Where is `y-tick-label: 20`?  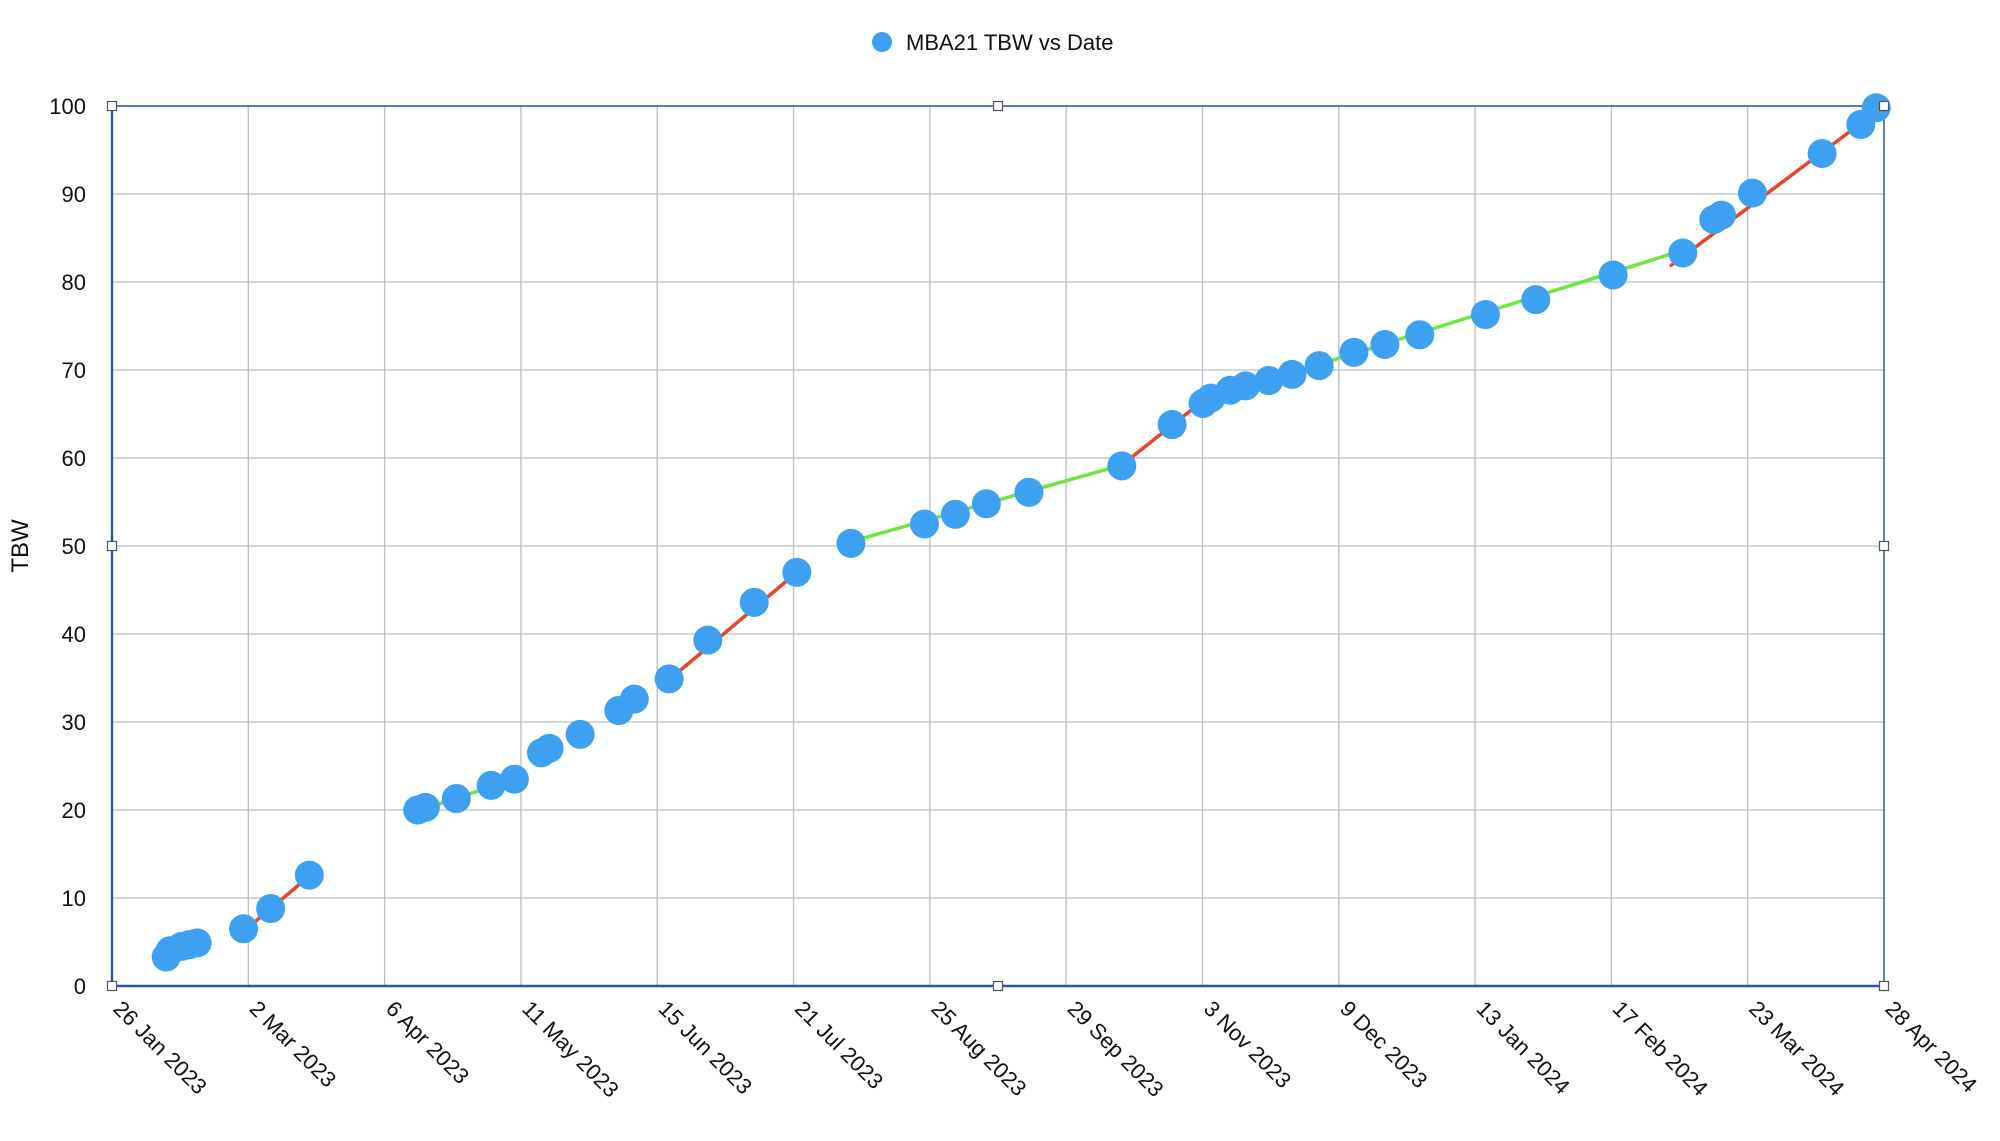
y-tick-label: 20 is located at coordinates (74, 810).